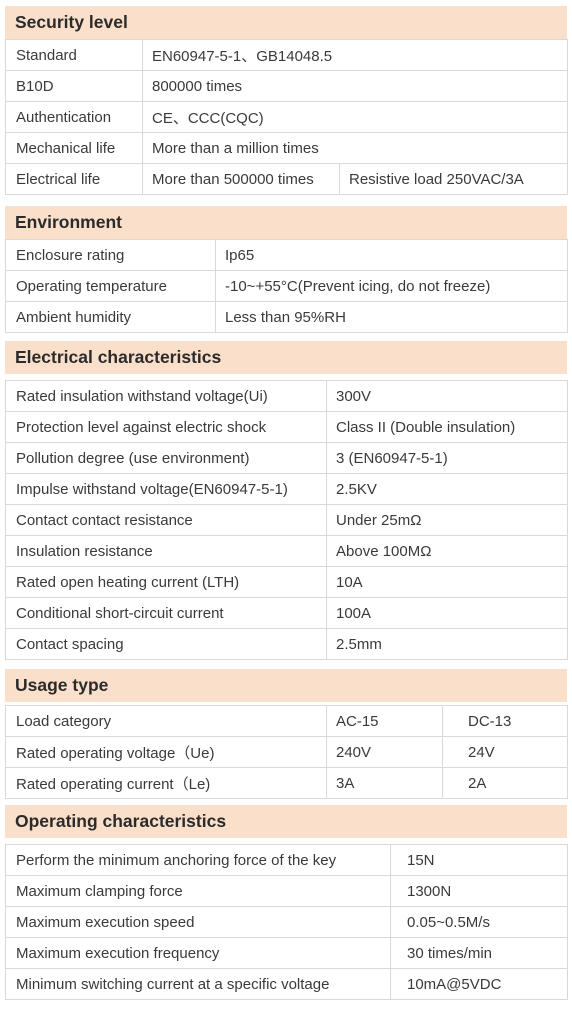  I want to click on row-extra: Resistive load 250VAC/3A, so click(453, 179).